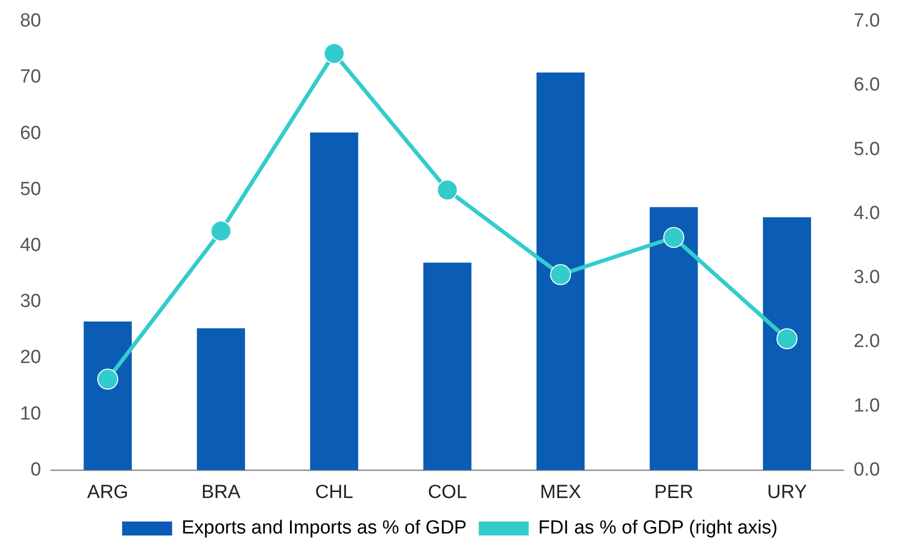  What do you see at coordinates (867, 277) in the screenshot?
I see `y2-tick-label: 3.0` at bounding box center [867, 277].